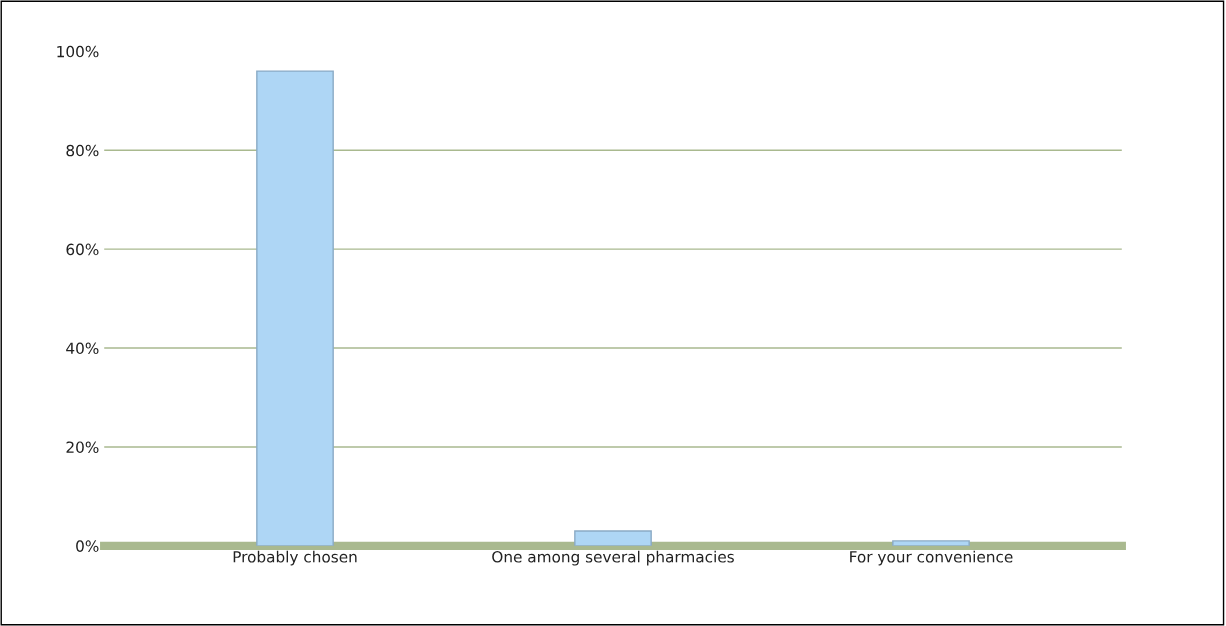 Image resolution: width=1226 pixels, height=626 pixels. Describe the element at coordinates (82, 447) in the screenshot. I see `y-tick-label: 20%` at that location.